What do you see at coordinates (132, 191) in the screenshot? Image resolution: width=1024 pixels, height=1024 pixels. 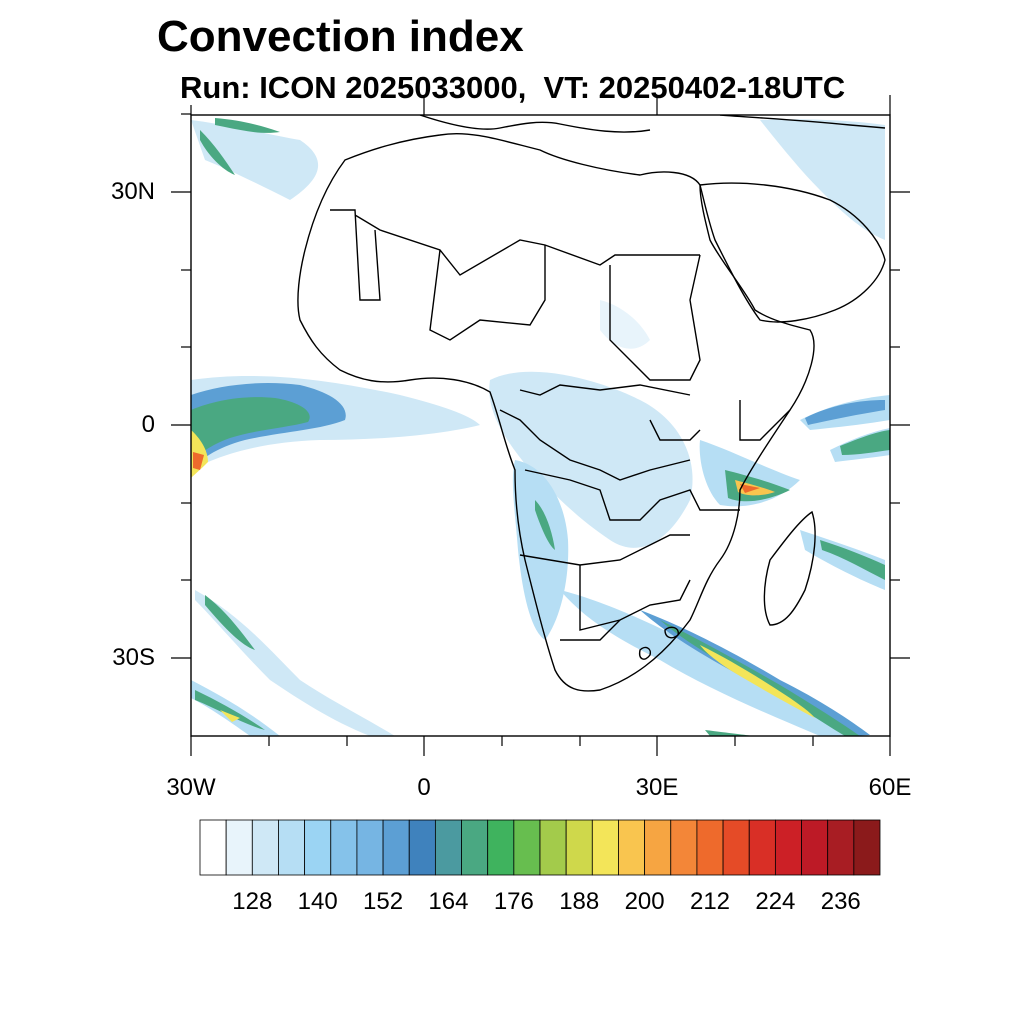 I see `lat-label-30n: 30N` at bounding box center [132, 191].